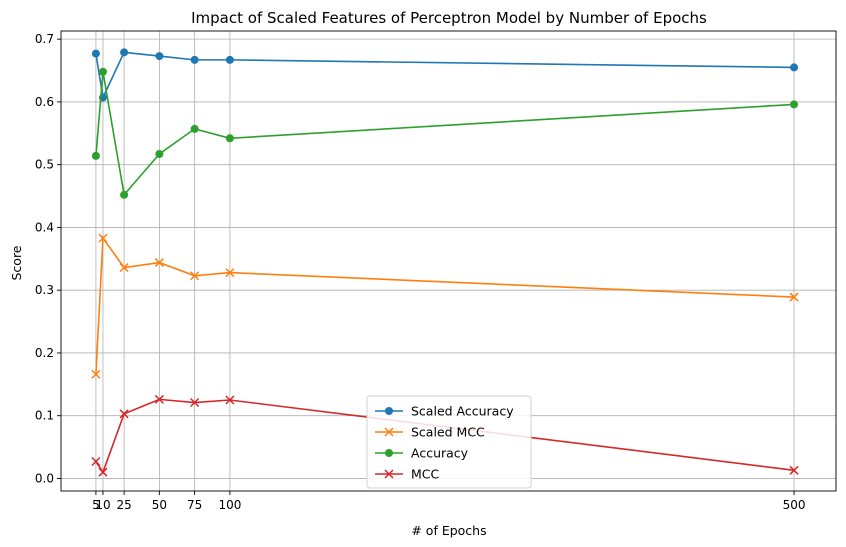 The width and height of the screenshot is (846, 547). Describe the element at coordinates (44, 102) in the screenshot. I see `y-tick-label: 0.6` at that location.